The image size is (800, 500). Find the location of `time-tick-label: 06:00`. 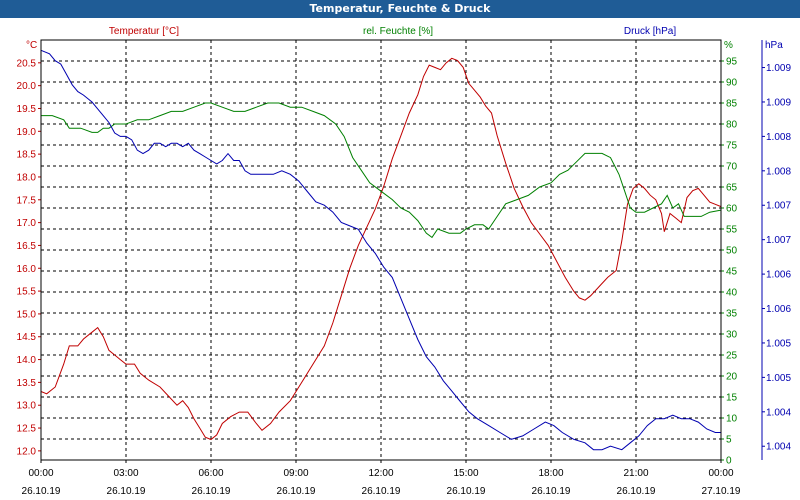

time-tick-label: 06:00 is located at coordinates (210, 473).